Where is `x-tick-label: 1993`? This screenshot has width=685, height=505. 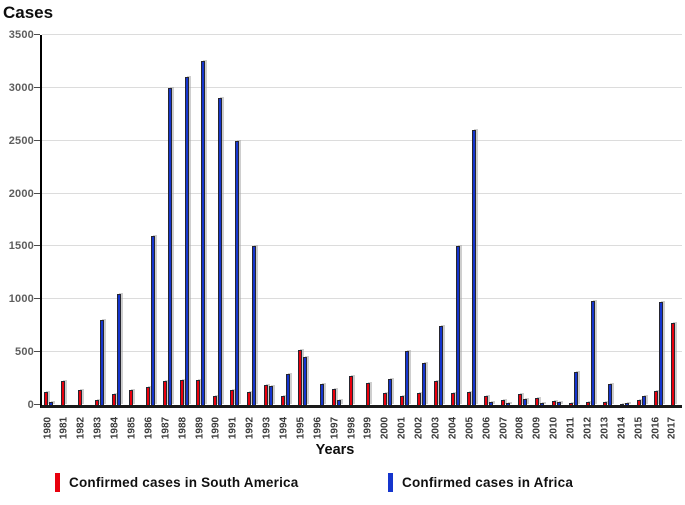 x-tick-label: 1993 is located at coordinates (267, 428).